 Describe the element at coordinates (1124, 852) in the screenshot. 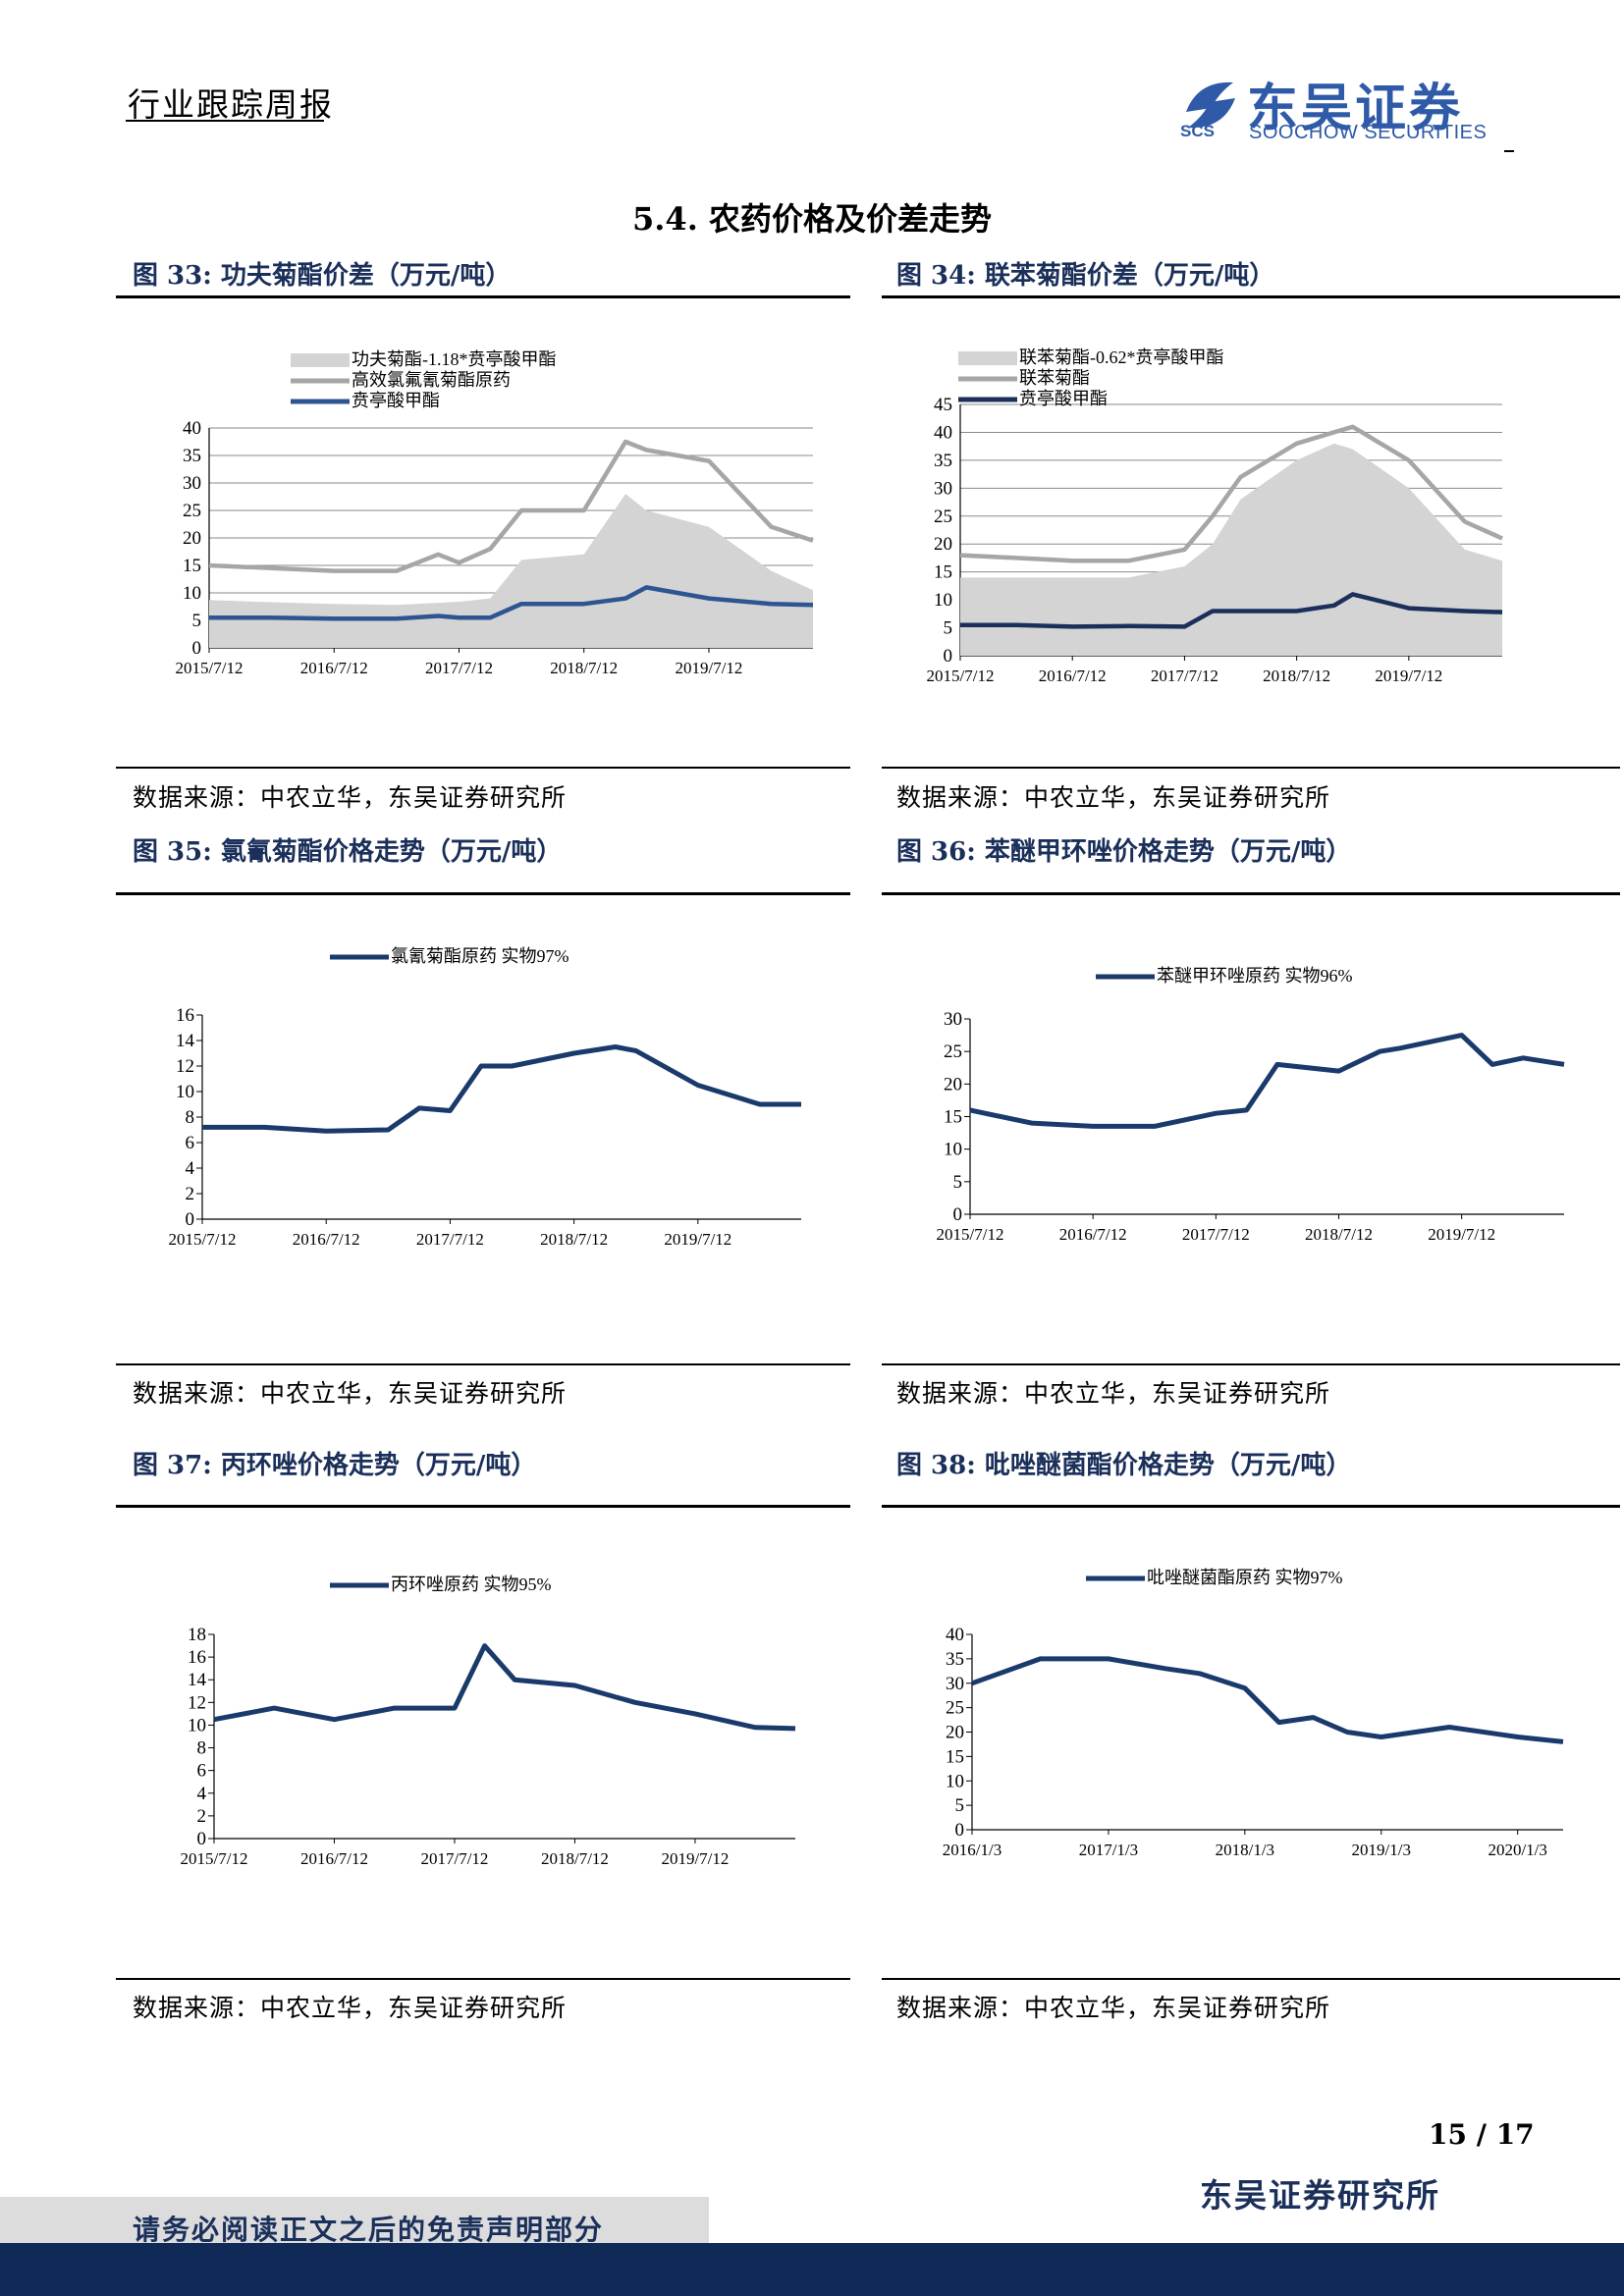

I see `figure-title-36: 图 36: 苯醚甲环唑价格走势（万元/吨）` at that location.